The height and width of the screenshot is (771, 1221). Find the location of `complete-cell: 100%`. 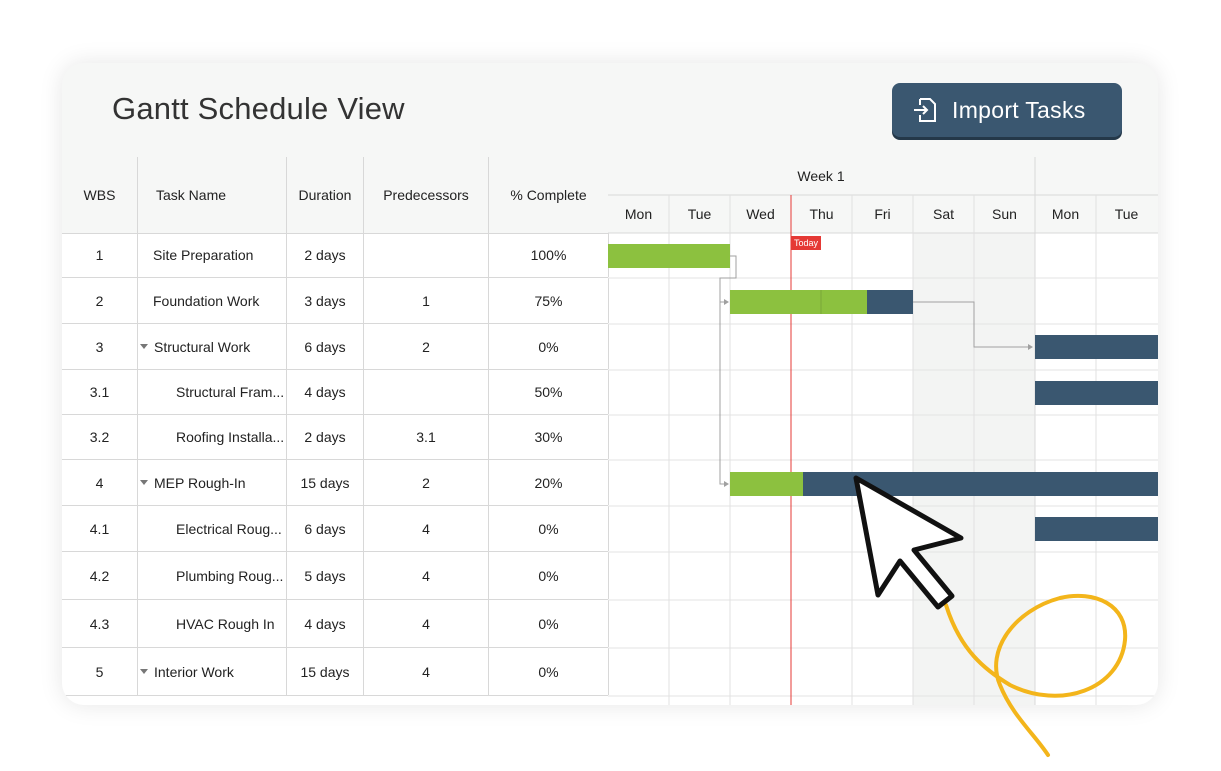

complete-cell: 100% is located at coordinates (549, 255).